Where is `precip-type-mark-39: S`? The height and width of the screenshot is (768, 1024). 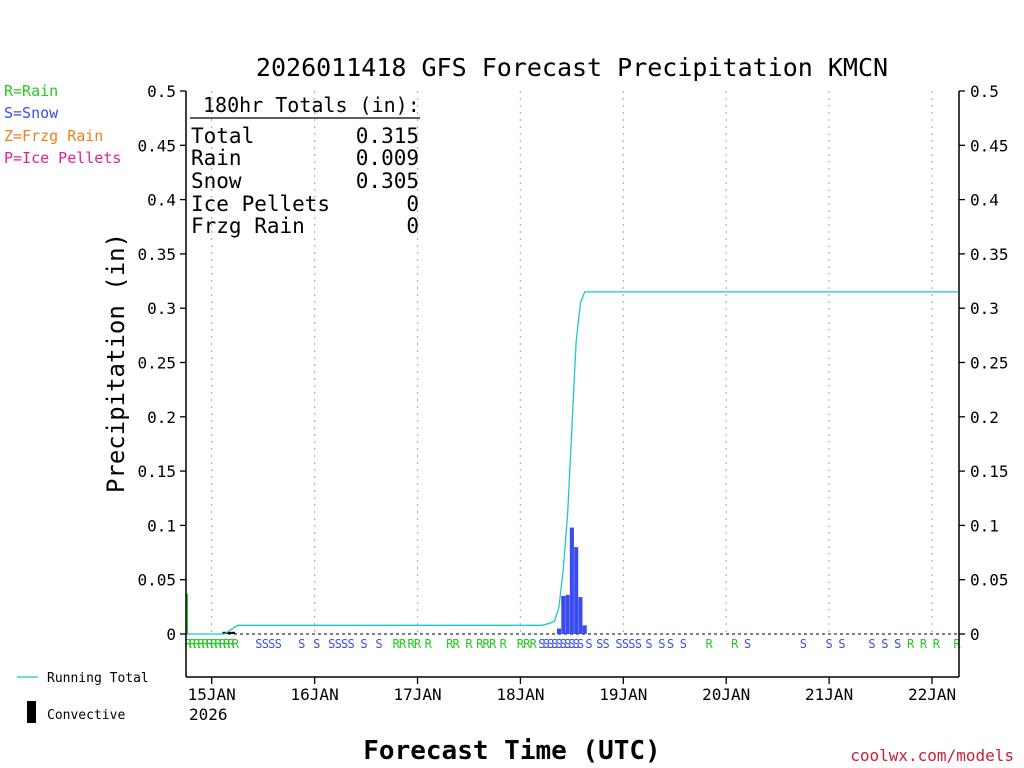 precip-type-mark-39: S is located at coordinates (541, 644).